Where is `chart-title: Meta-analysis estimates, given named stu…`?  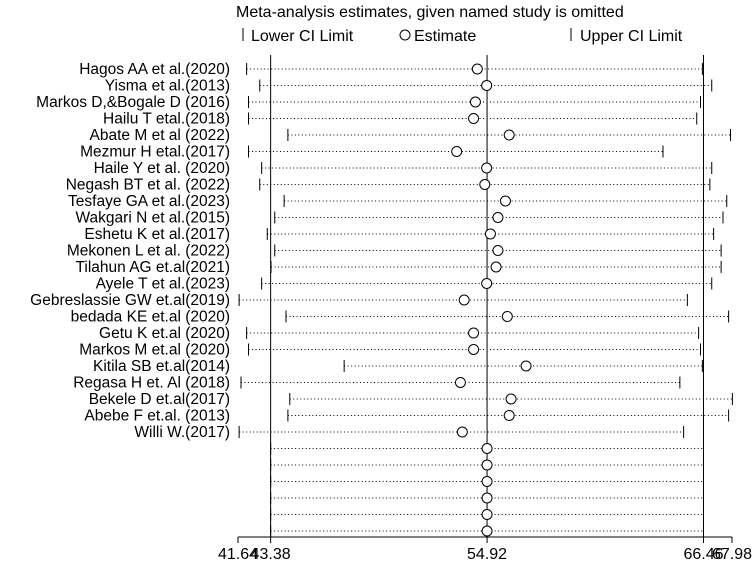 chart-title: Meta-analysis estimates, given named stu… is located at coordinates (430, 12).